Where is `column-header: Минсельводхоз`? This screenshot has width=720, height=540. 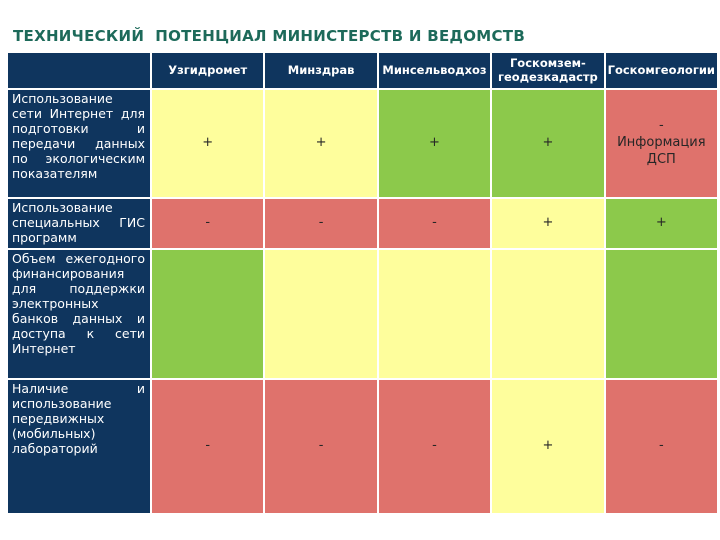 column-header: Минсельводхоз is located at coordinates (434, 70).